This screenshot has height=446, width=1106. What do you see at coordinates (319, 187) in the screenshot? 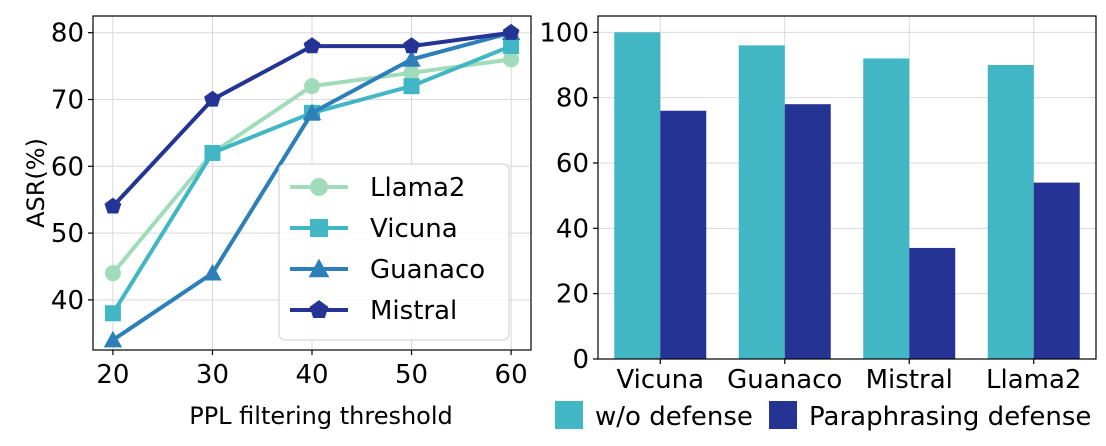
I see `legend-marker-llama2` at bounding box center [319, 187].